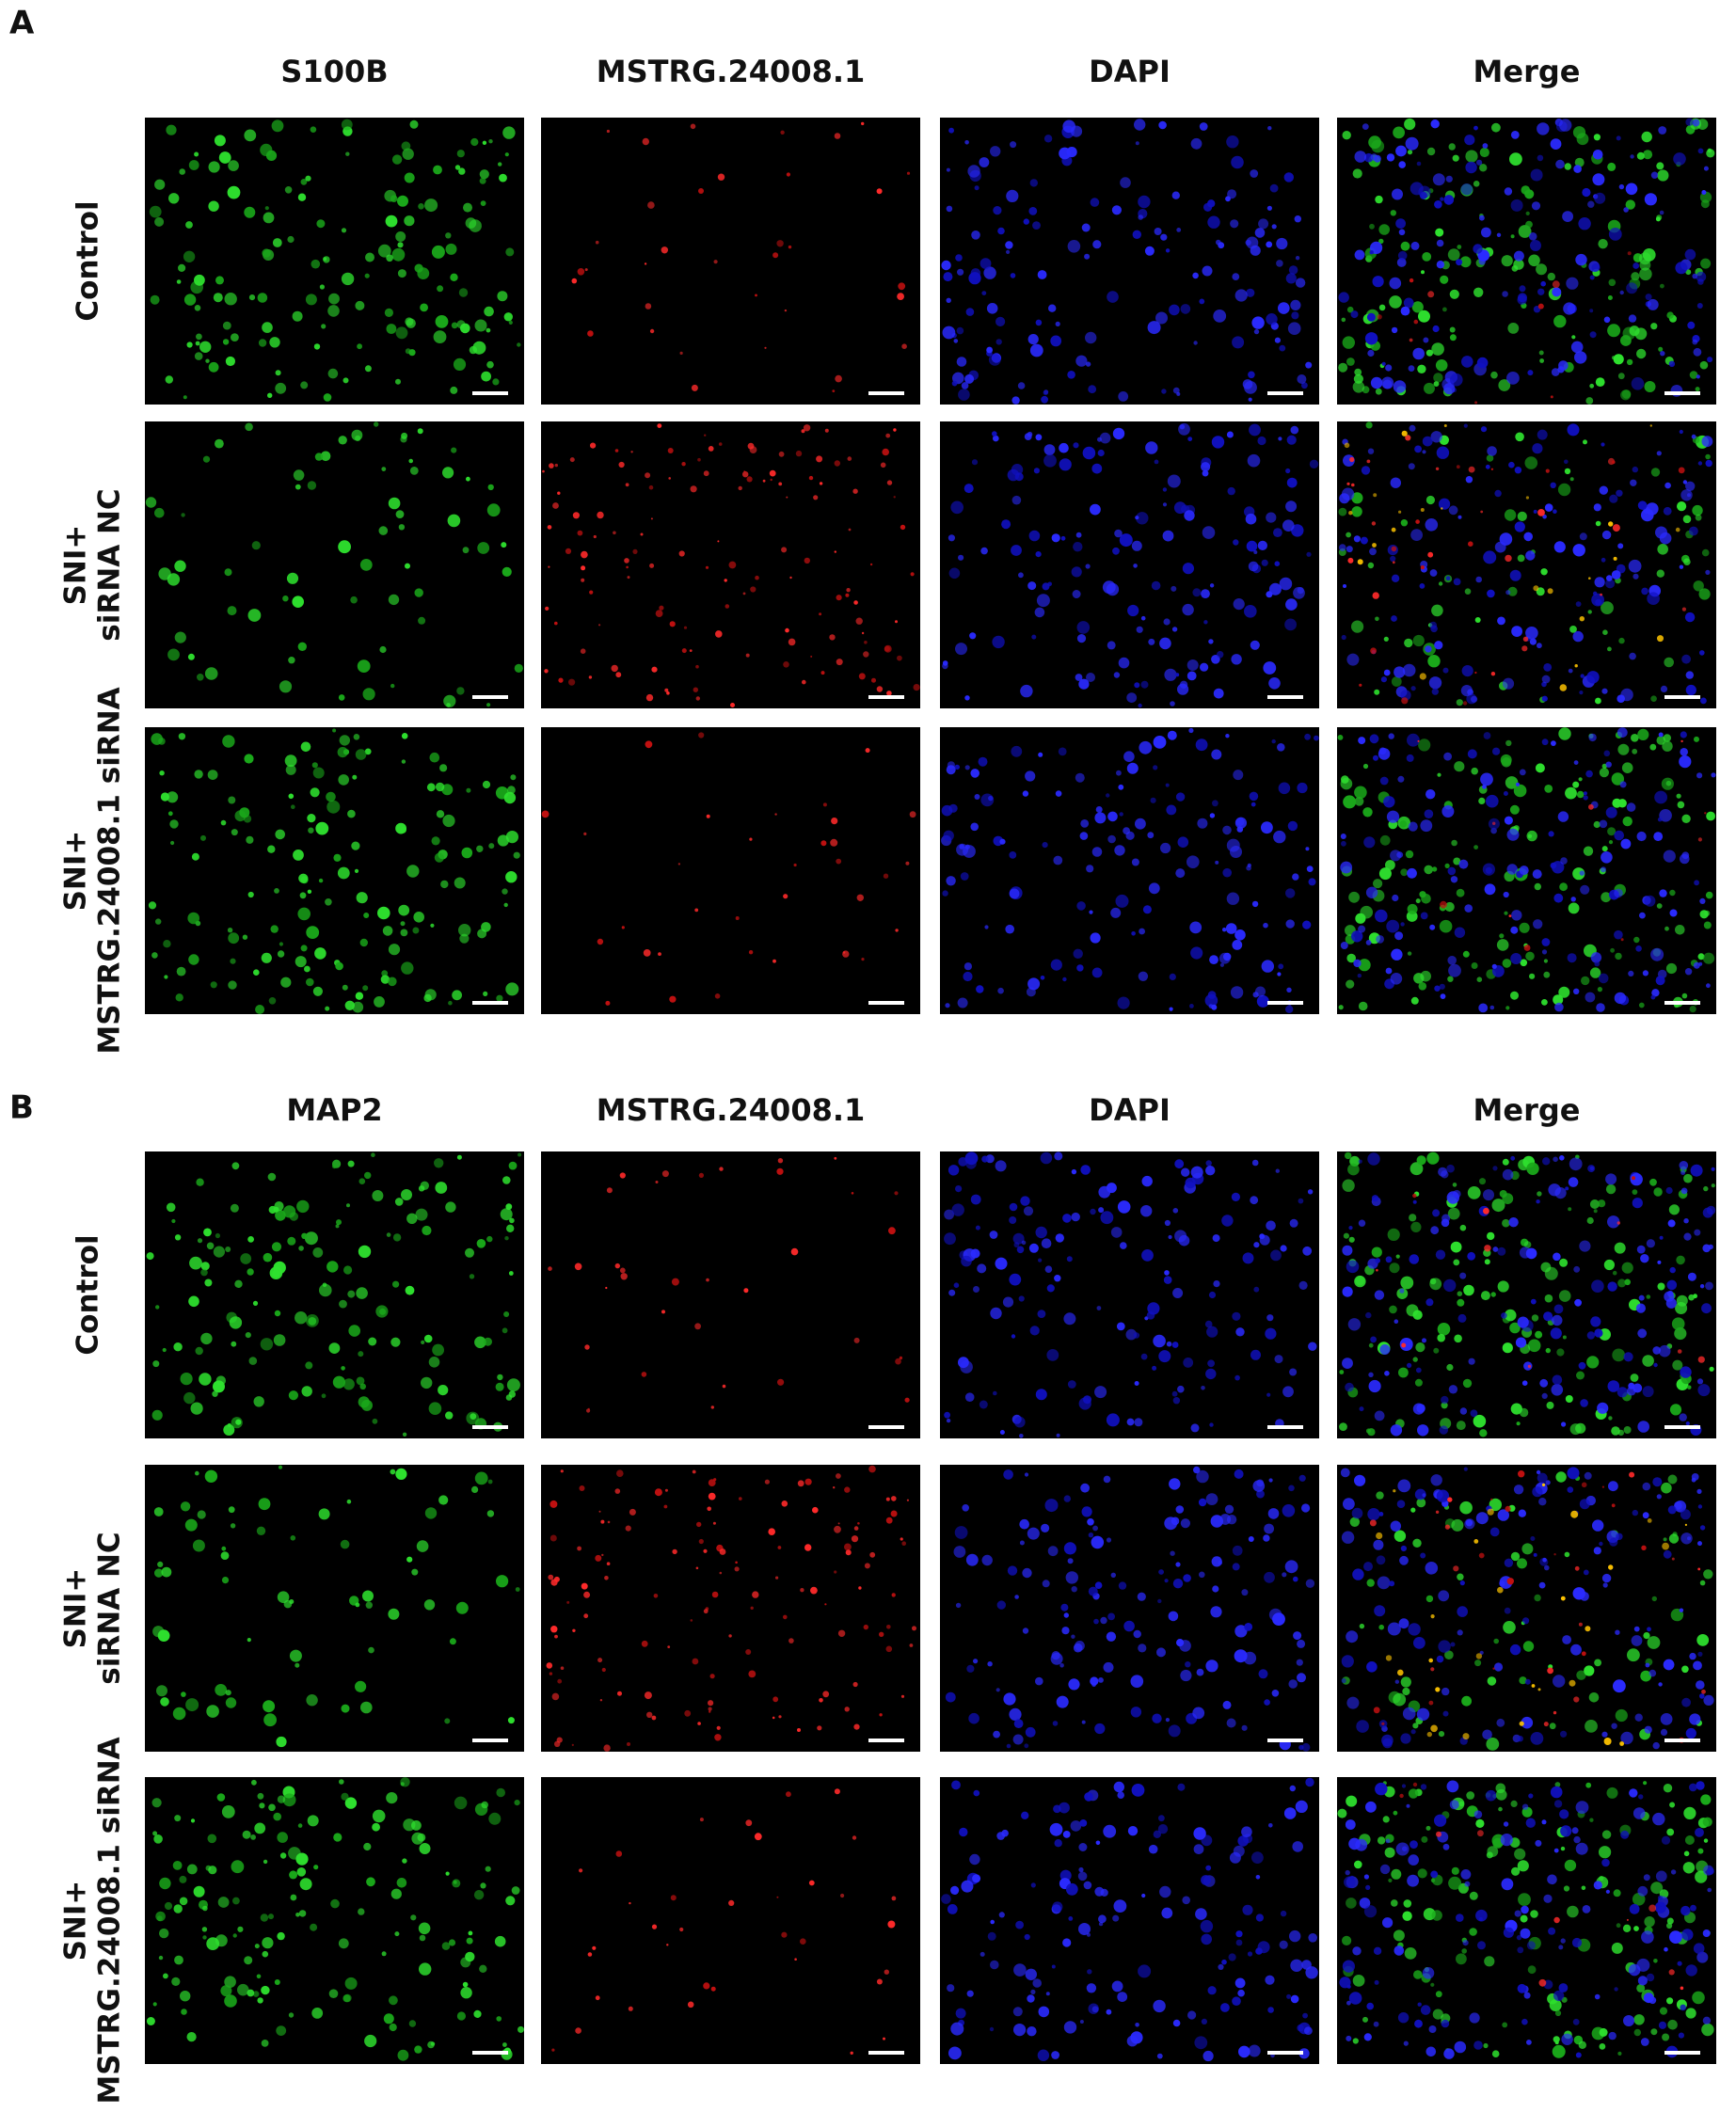  What do you see at coordinates (1527, 71) in the screenshot?
I see `column-header: Merge` at bounding box center [1527, 71].